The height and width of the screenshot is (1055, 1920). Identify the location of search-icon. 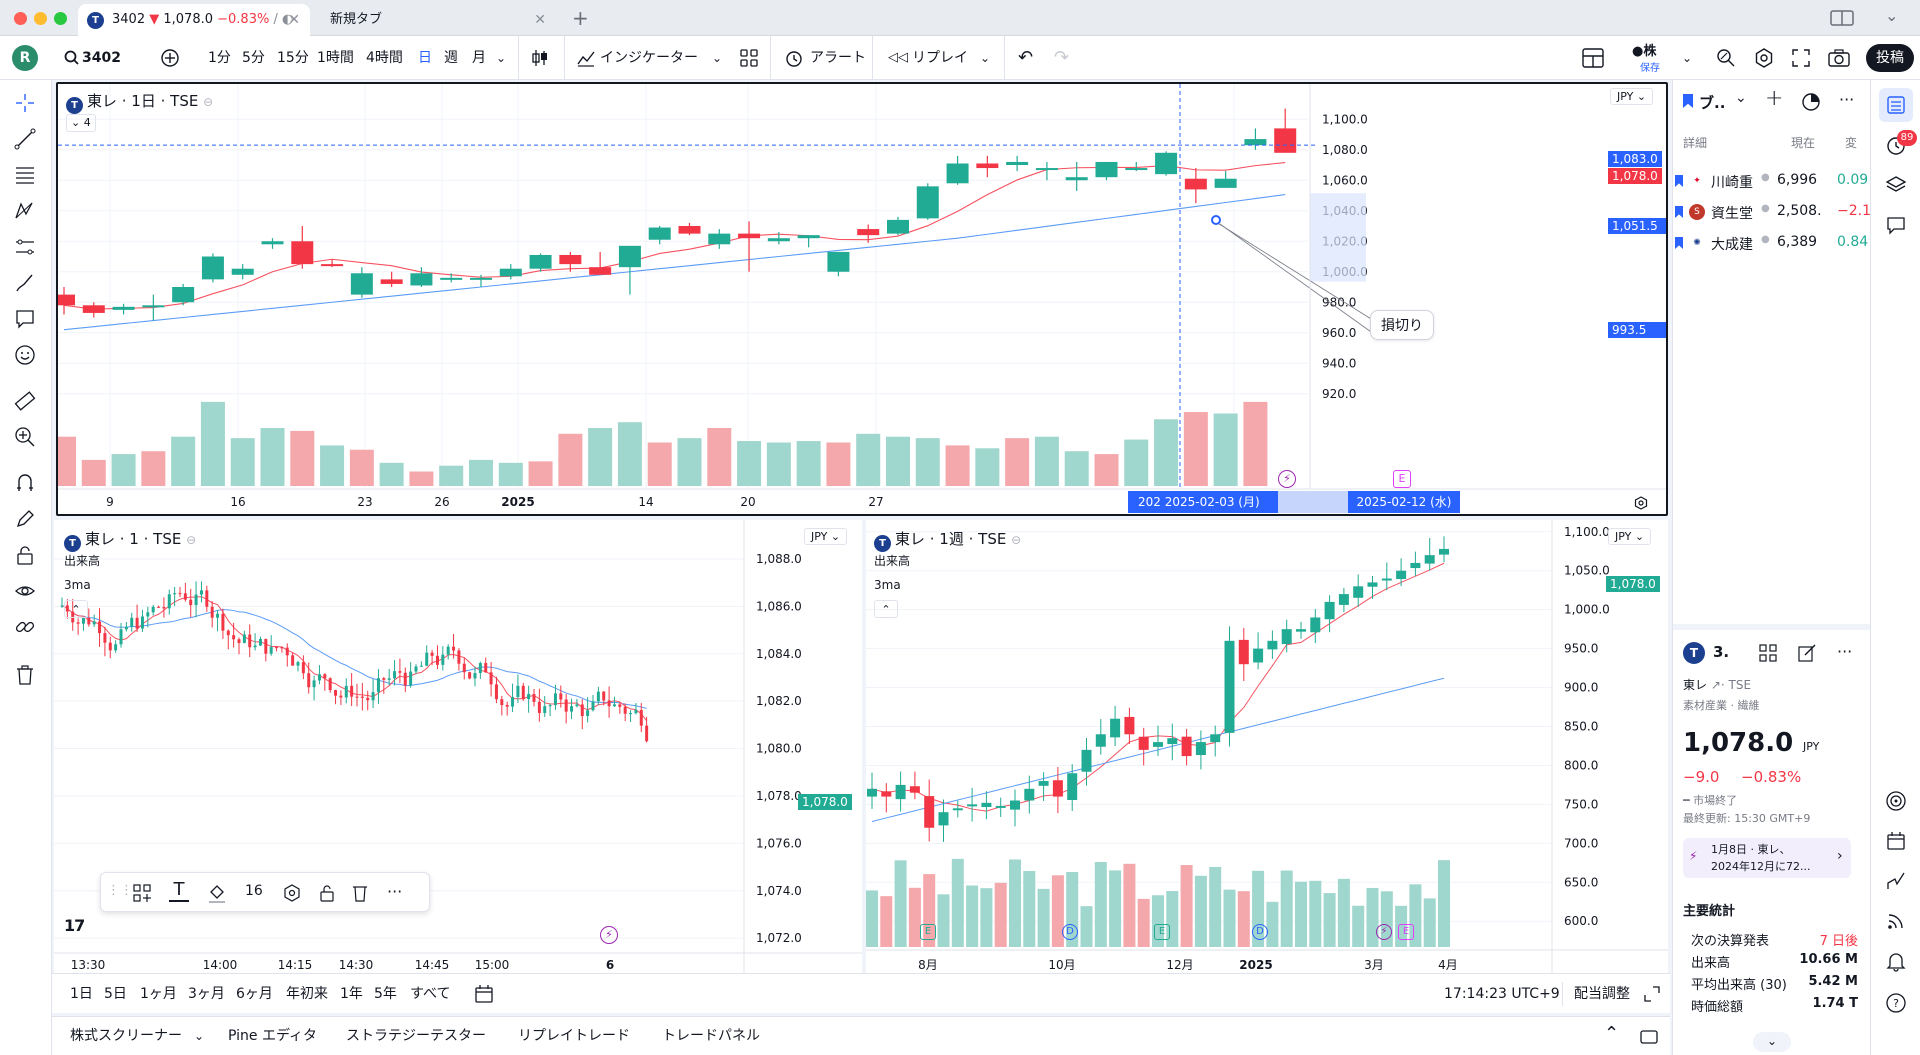
(72, 58).